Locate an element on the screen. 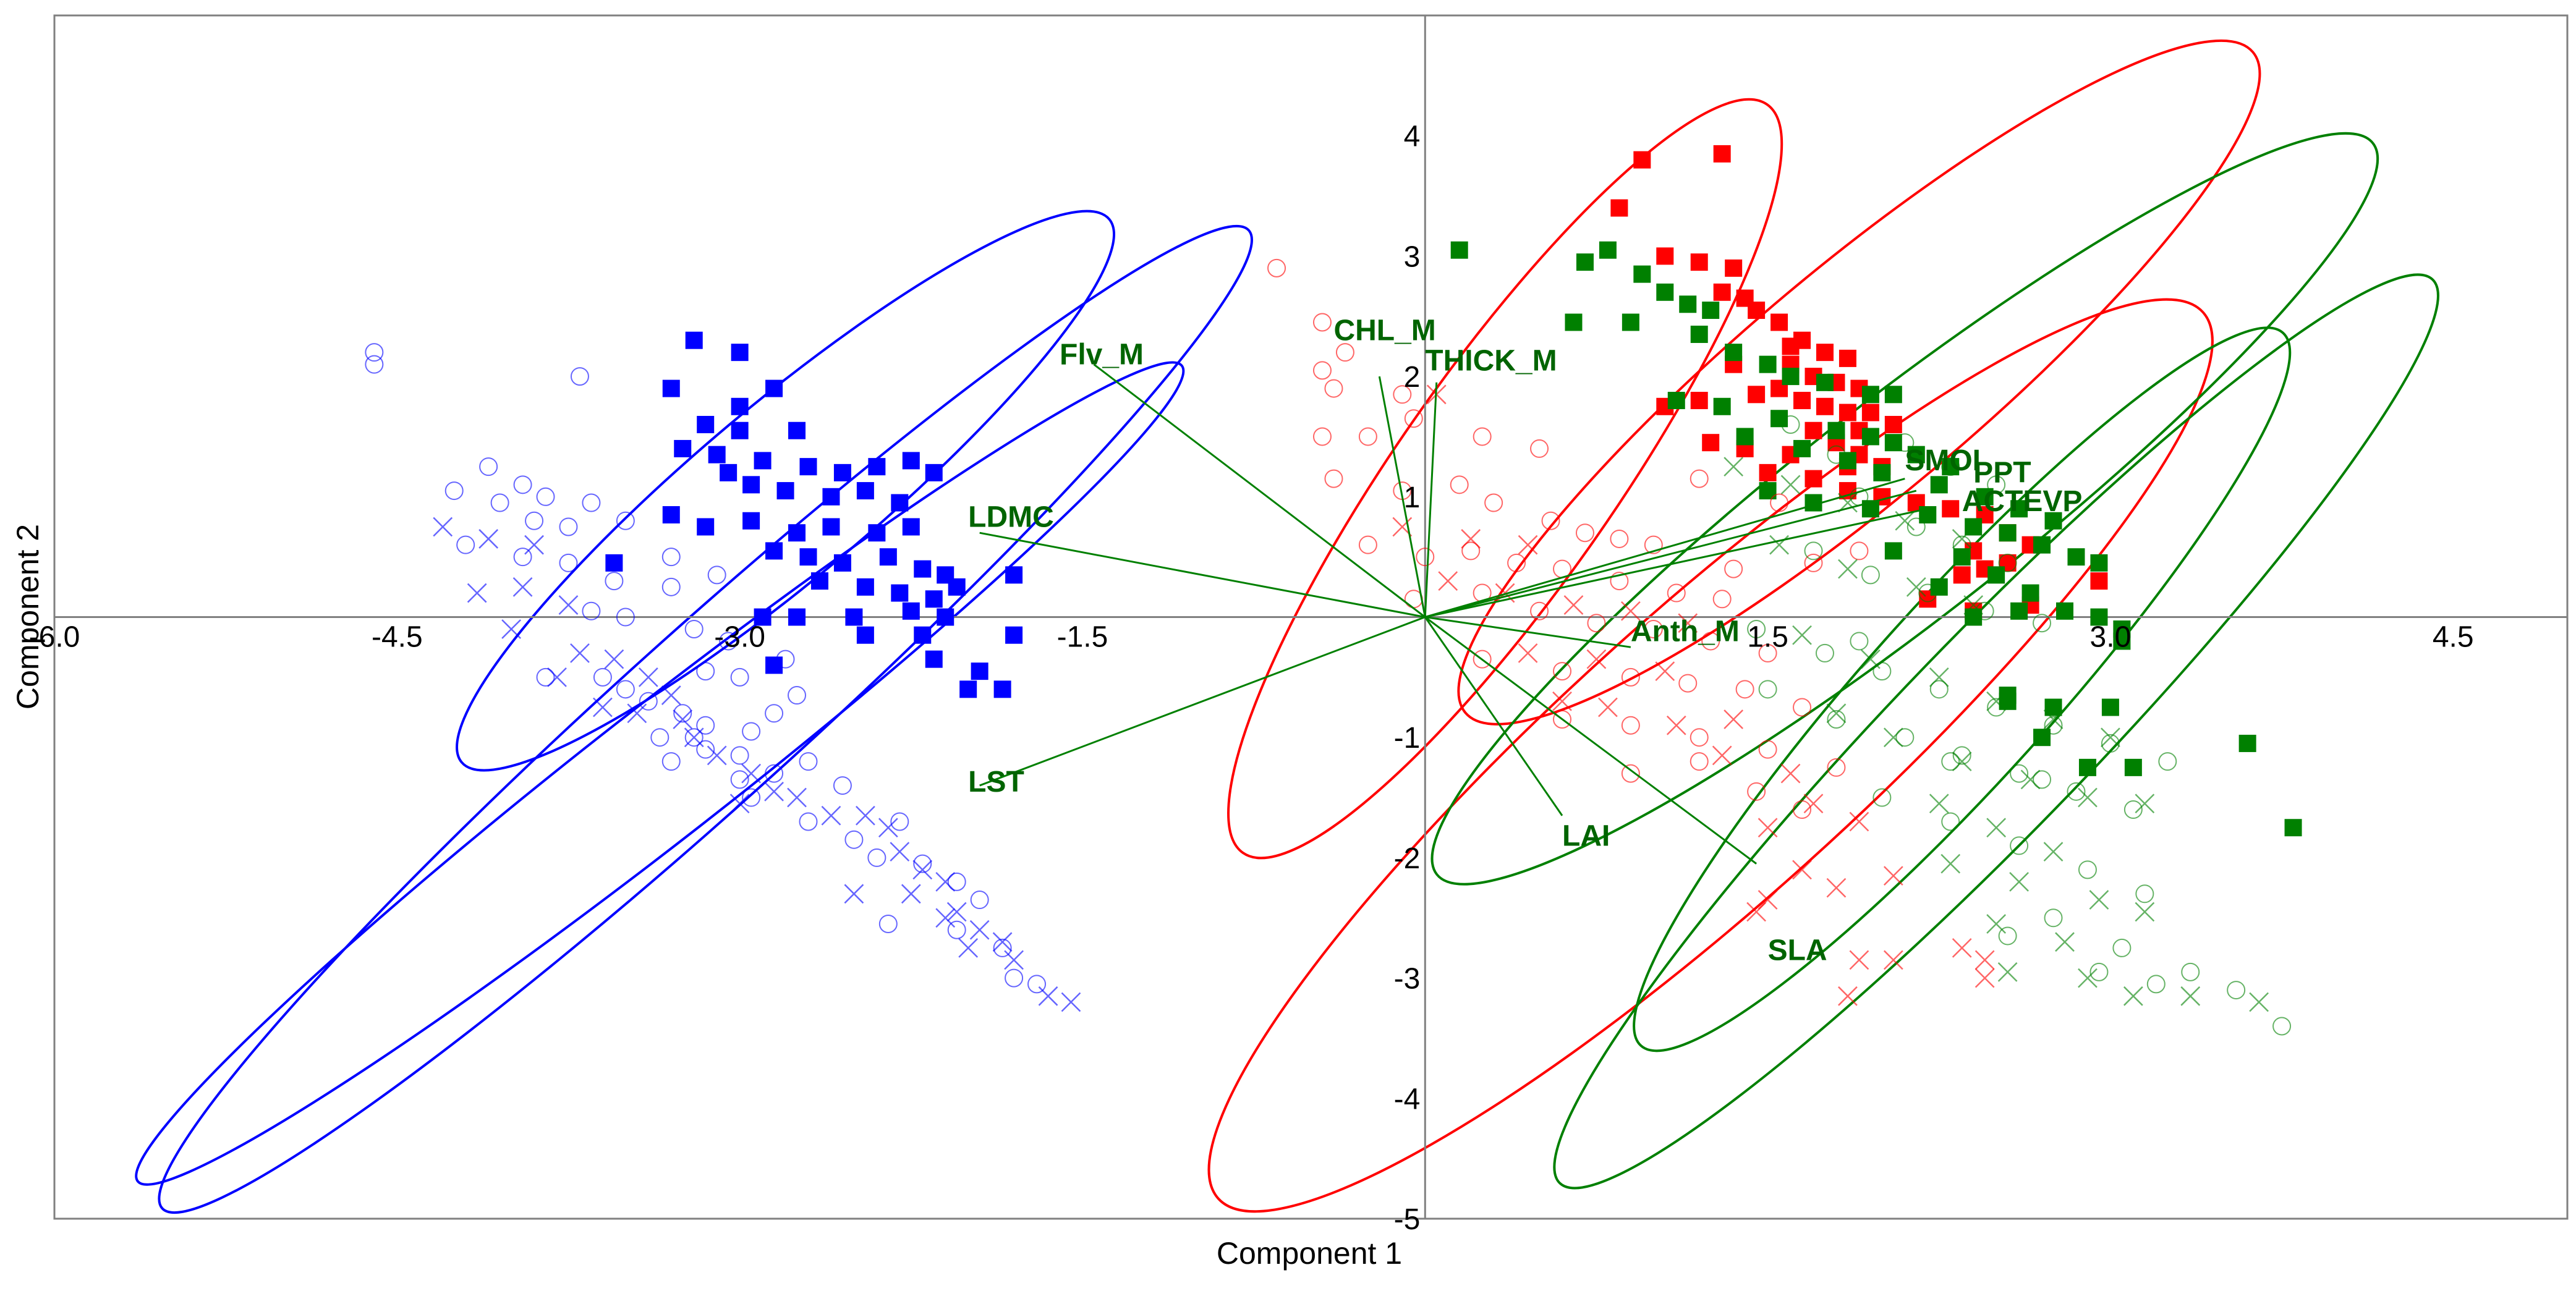 Image resolution: width=2576 pixels, height=1291 pixels. y-tick-label: -3 is located at coordinates (1407, 979).